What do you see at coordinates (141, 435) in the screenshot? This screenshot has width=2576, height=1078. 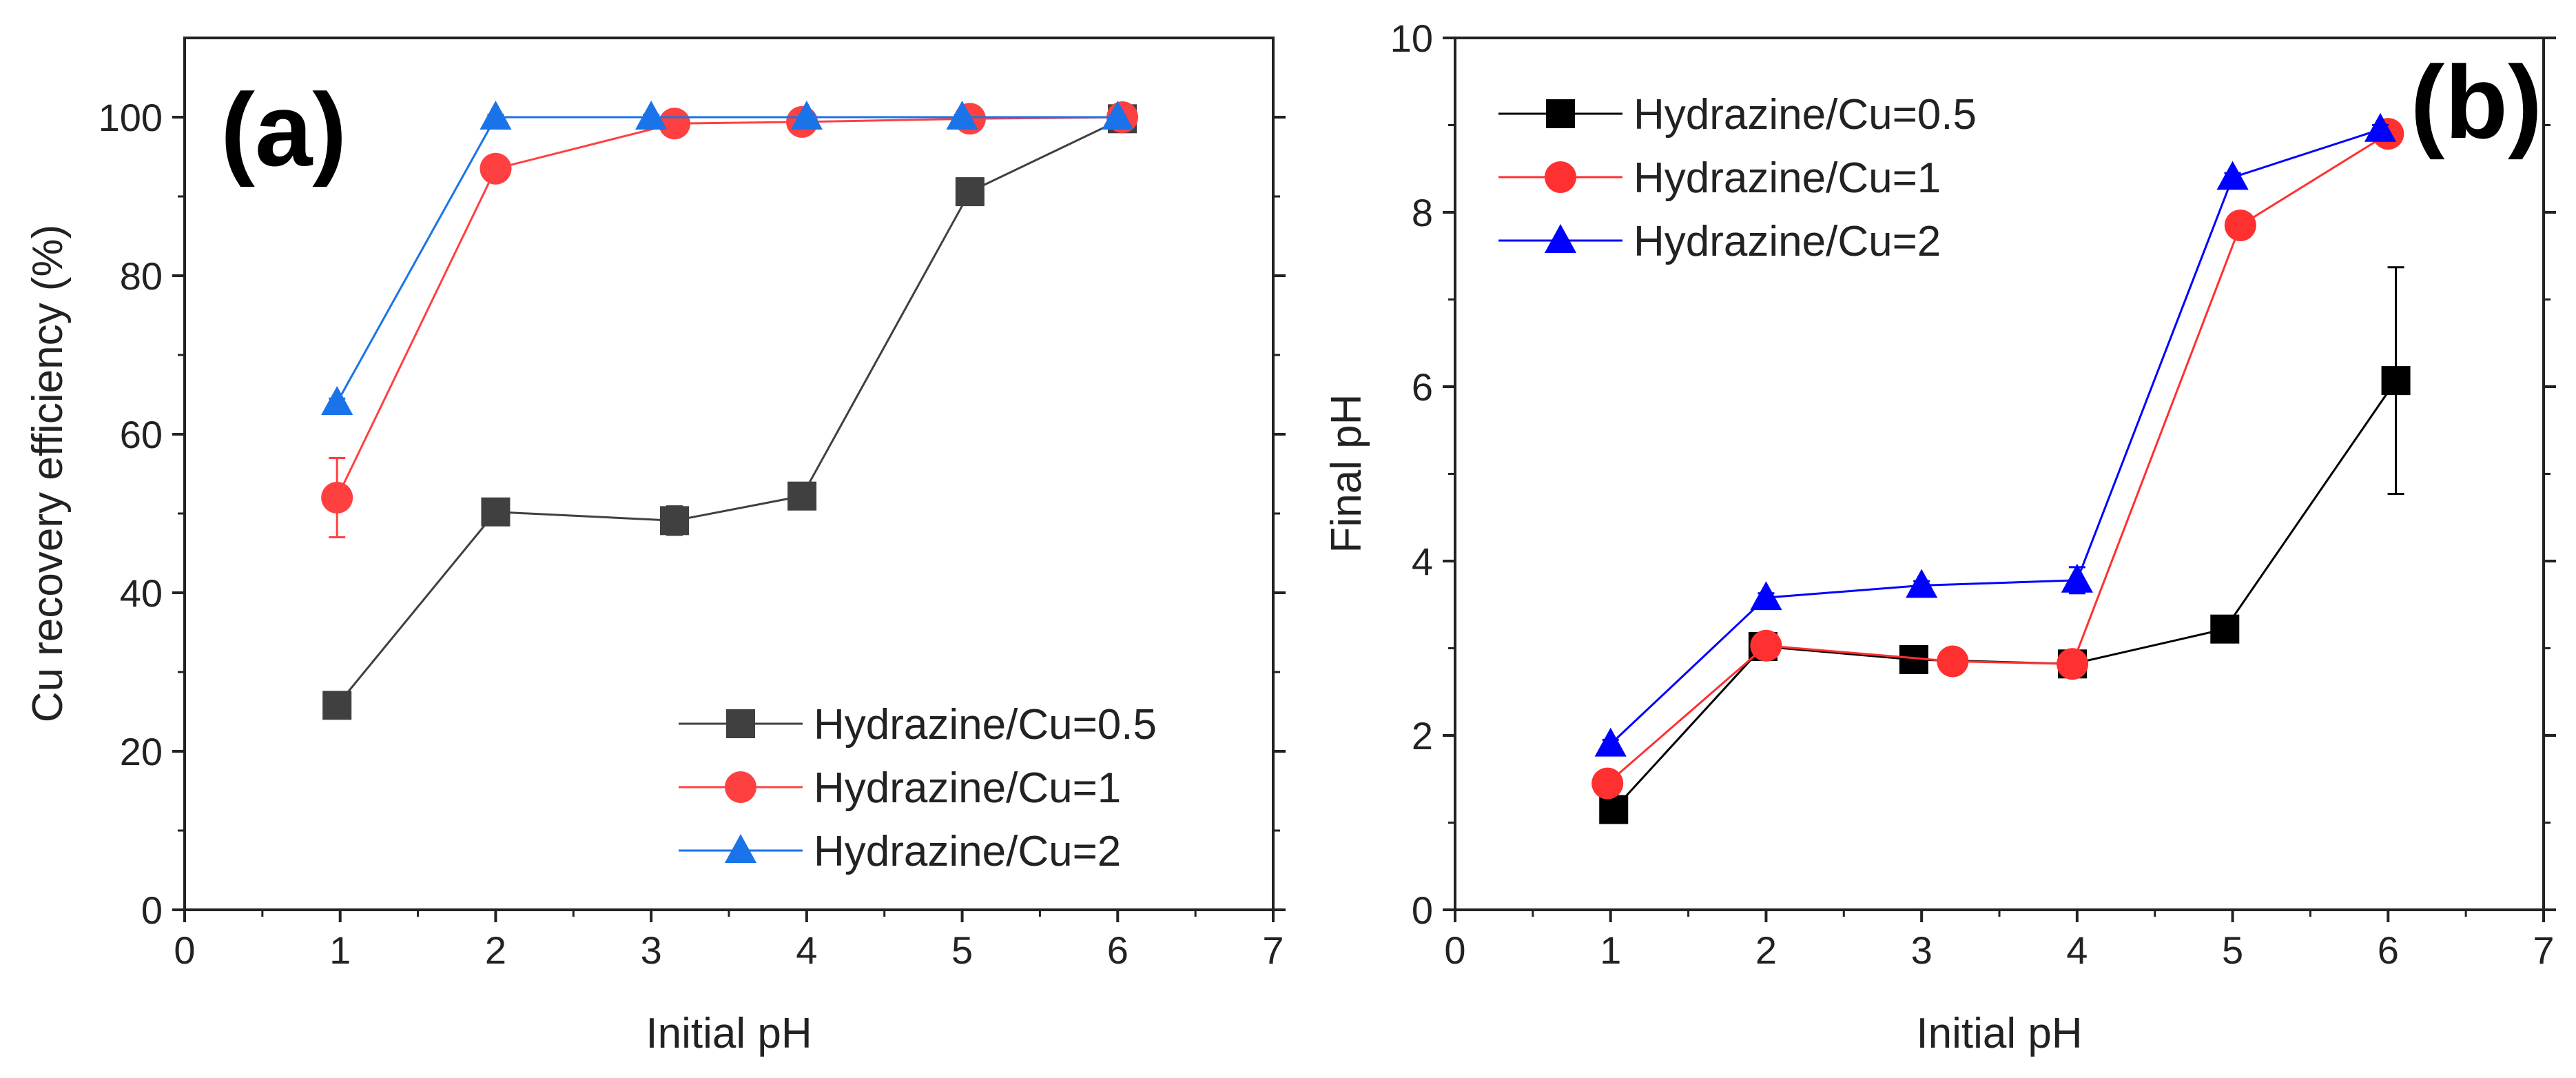 I see `y-tick-label: 60` at bounding box center [141, 435].